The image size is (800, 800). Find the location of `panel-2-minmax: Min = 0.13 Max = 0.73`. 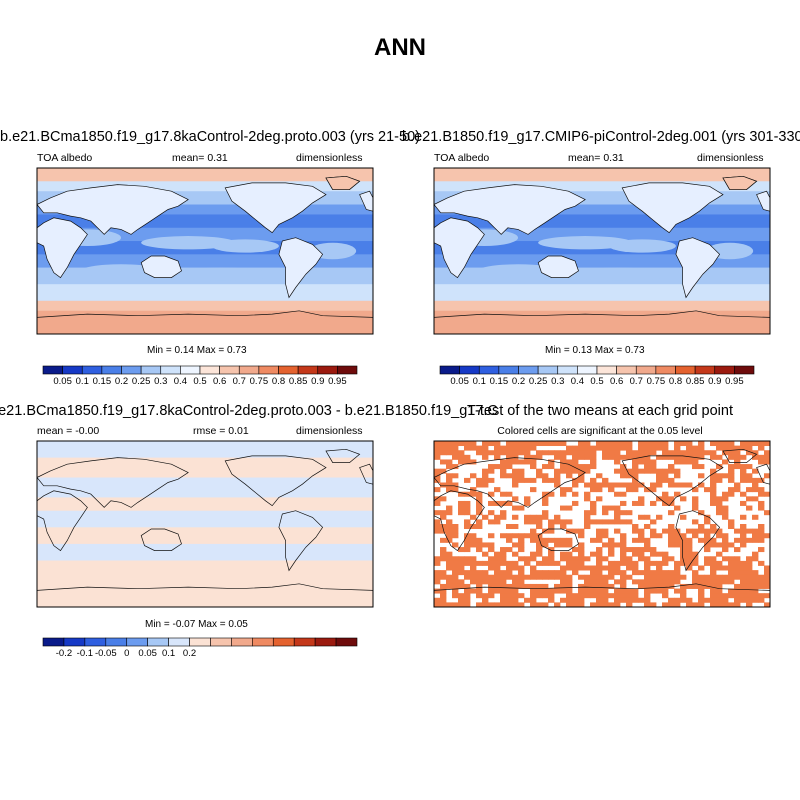

panel-2-minmax: Min = 0.13 Max = 0.73 is located at coordinates (595, 350).